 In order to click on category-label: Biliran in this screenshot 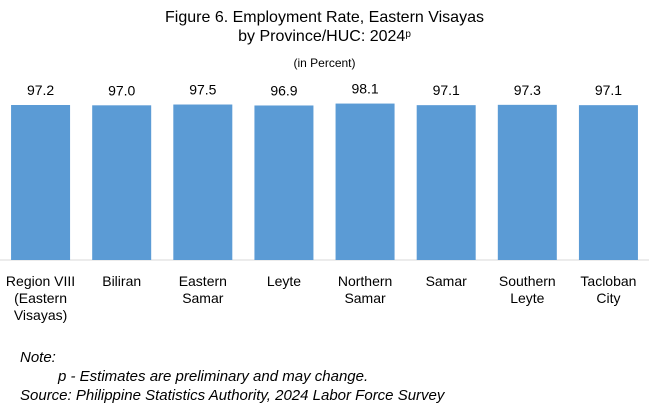, I will do `click(121, 281)`.